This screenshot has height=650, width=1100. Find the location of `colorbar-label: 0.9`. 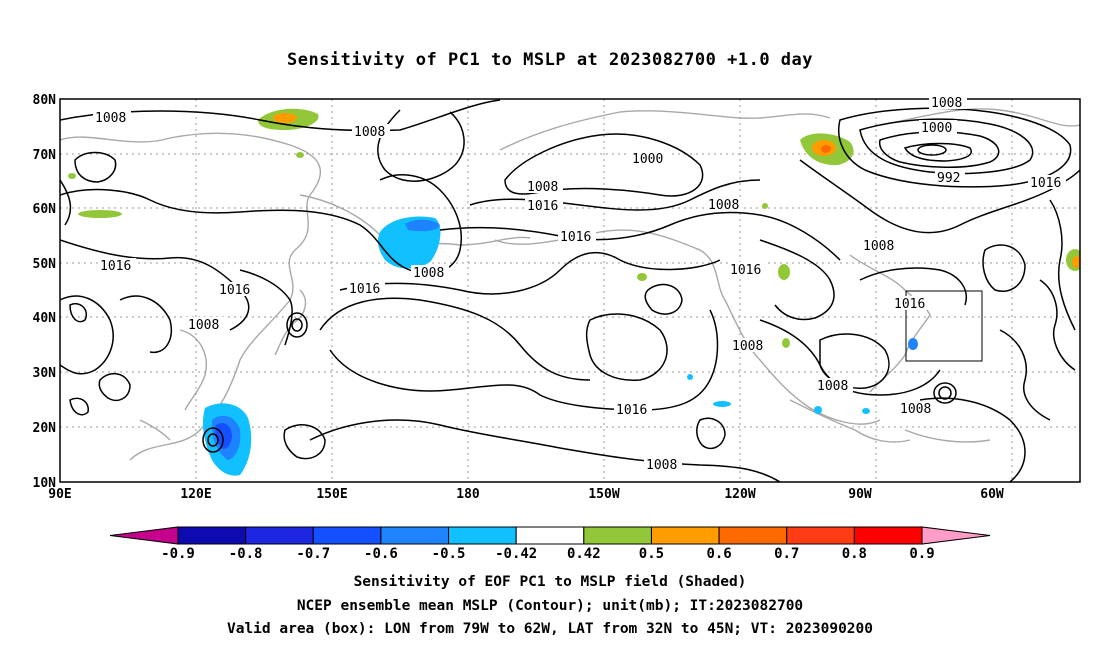

colorbar-label: 0.9 is located at coordinates (921, 554).